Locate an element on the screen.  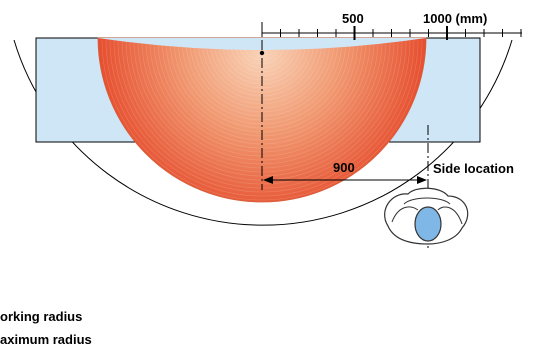
dimension-value: 900 is located at coordinates (344, 167).